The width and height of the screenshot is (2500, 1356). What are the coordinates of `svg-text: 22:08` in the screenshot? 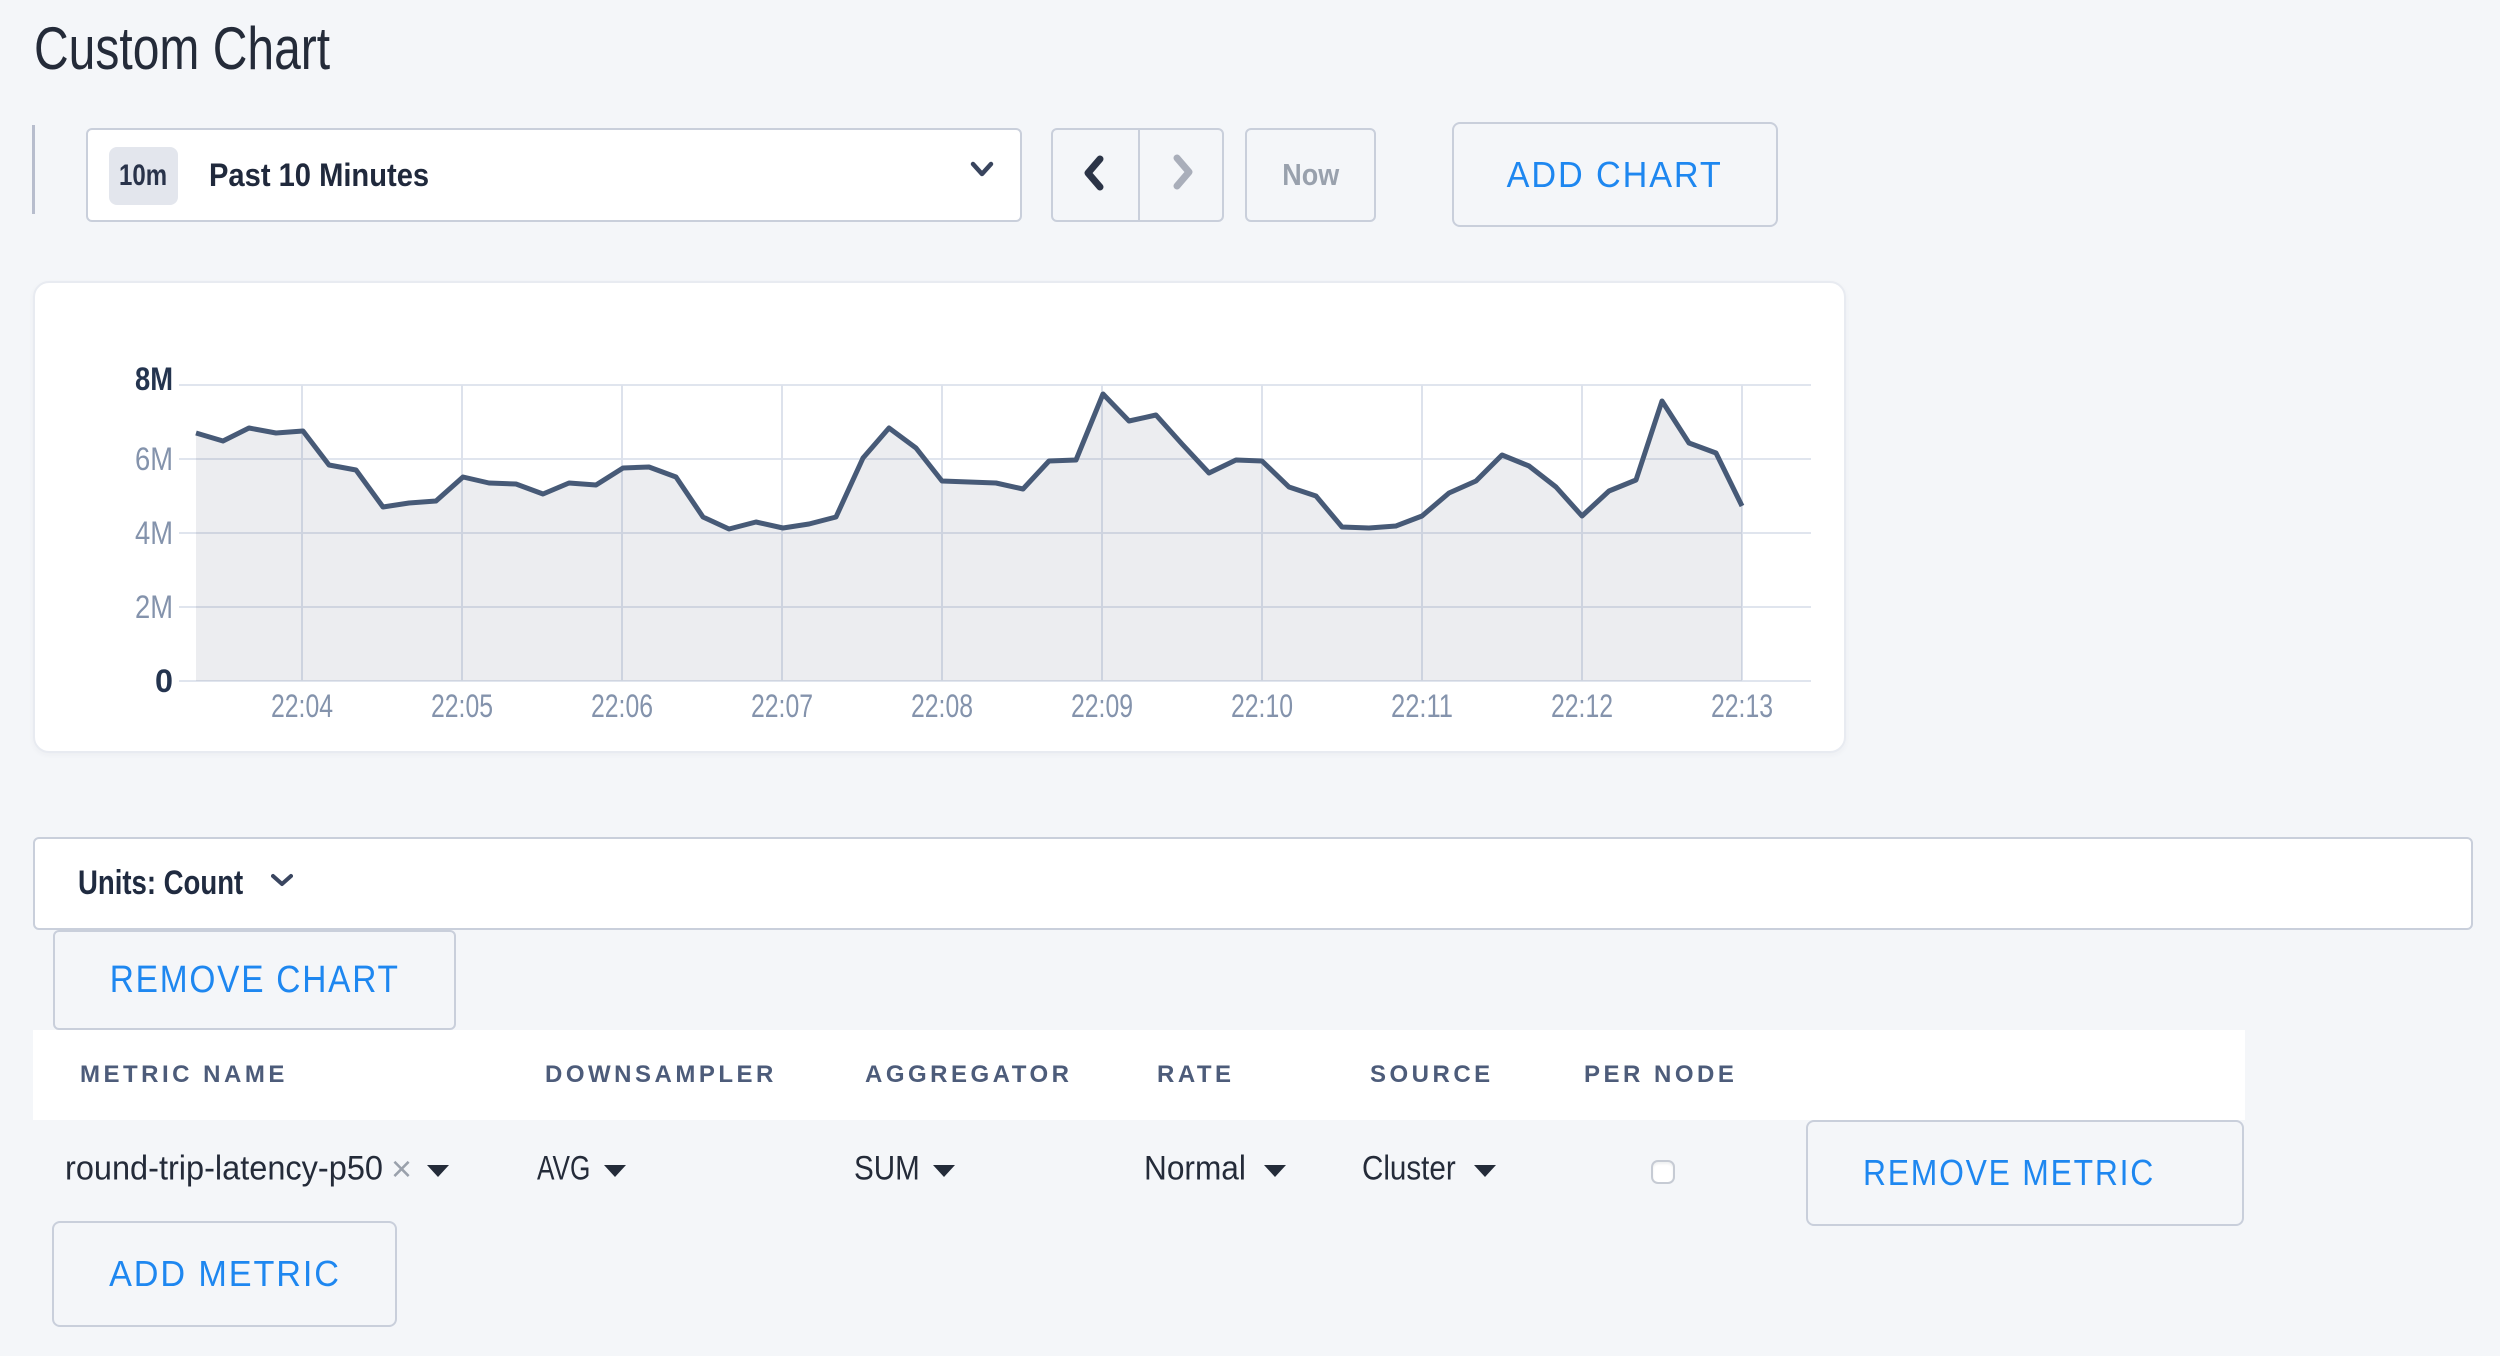 It's located at (942, 706).